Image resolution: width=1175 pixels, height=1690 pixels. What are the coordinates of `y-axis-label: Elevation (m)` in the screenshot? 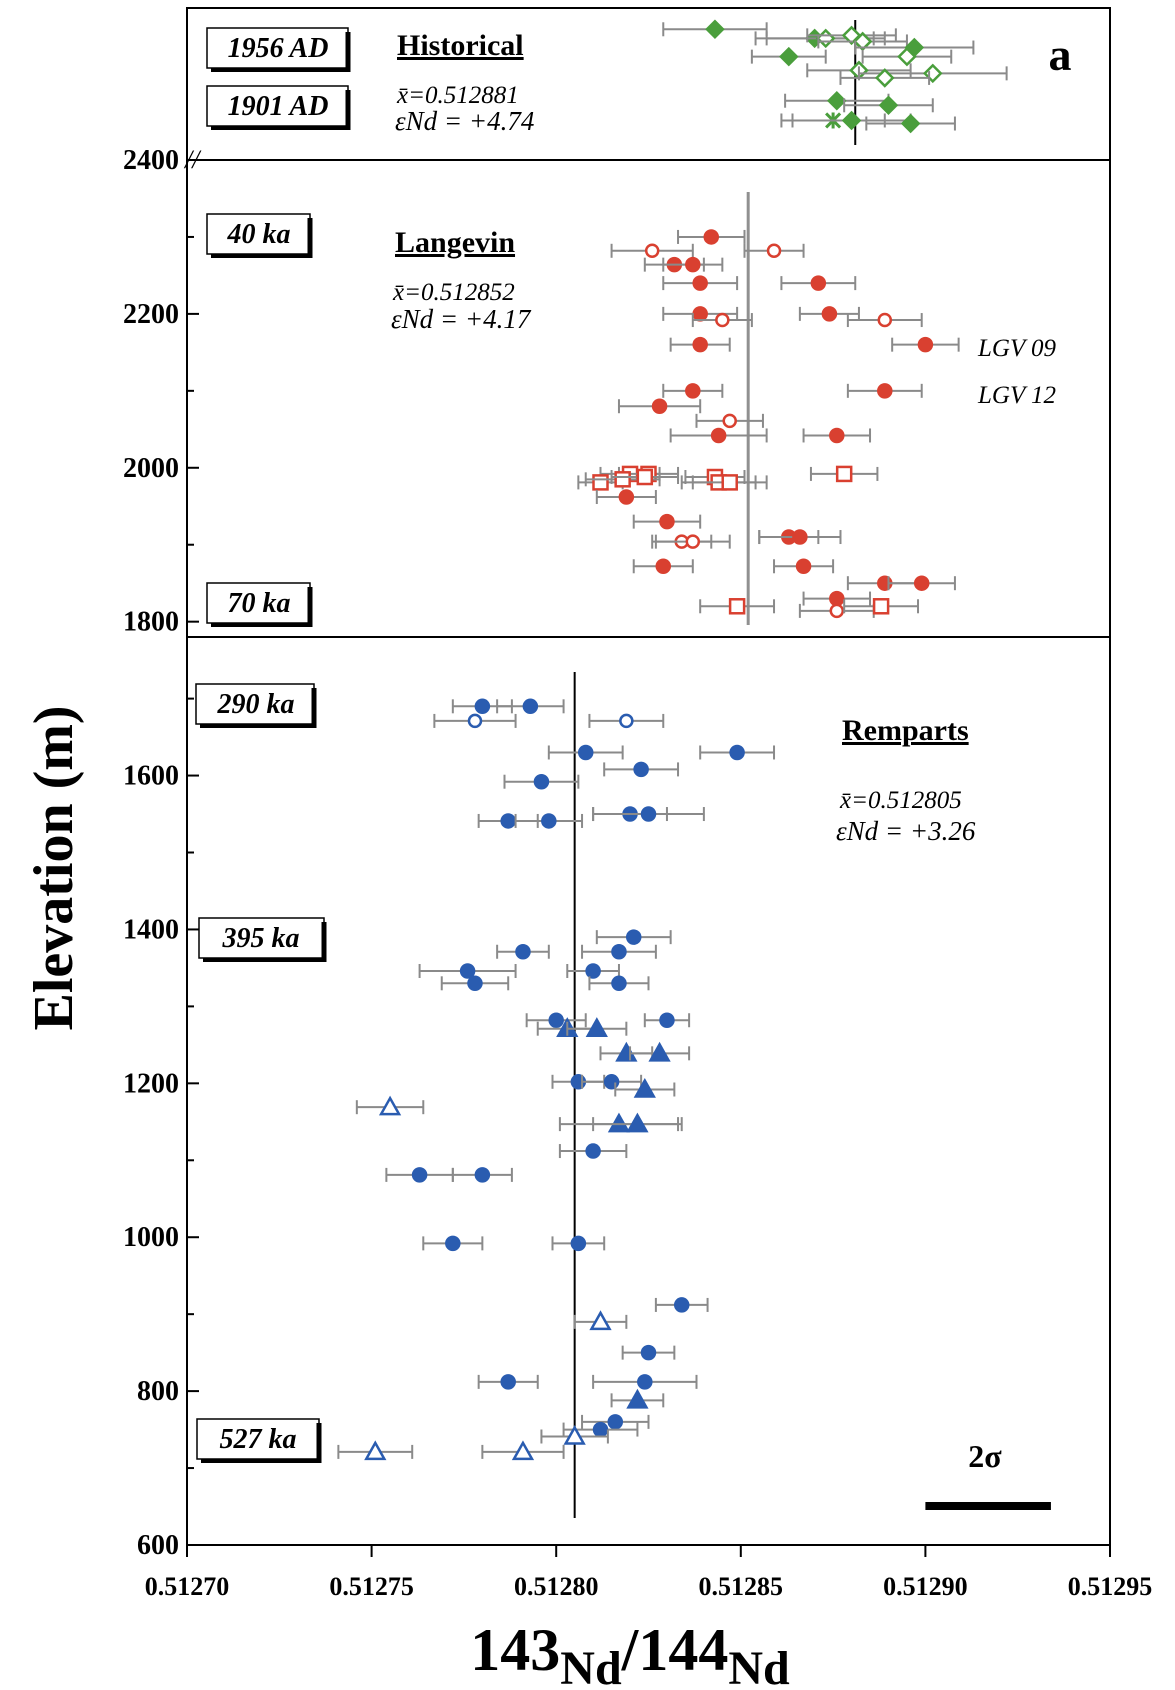 It's located at (54, 867).